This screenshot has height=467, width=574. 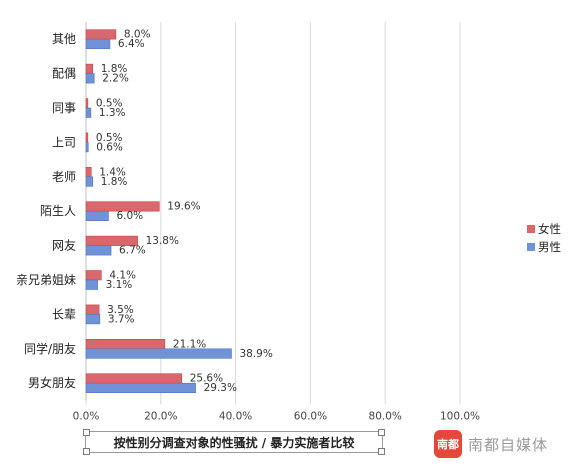 What do you see at coordinates (460, 416) in the screenshot?
I see `x-tick-label: 100.0%` at bounding box center [460, 416].